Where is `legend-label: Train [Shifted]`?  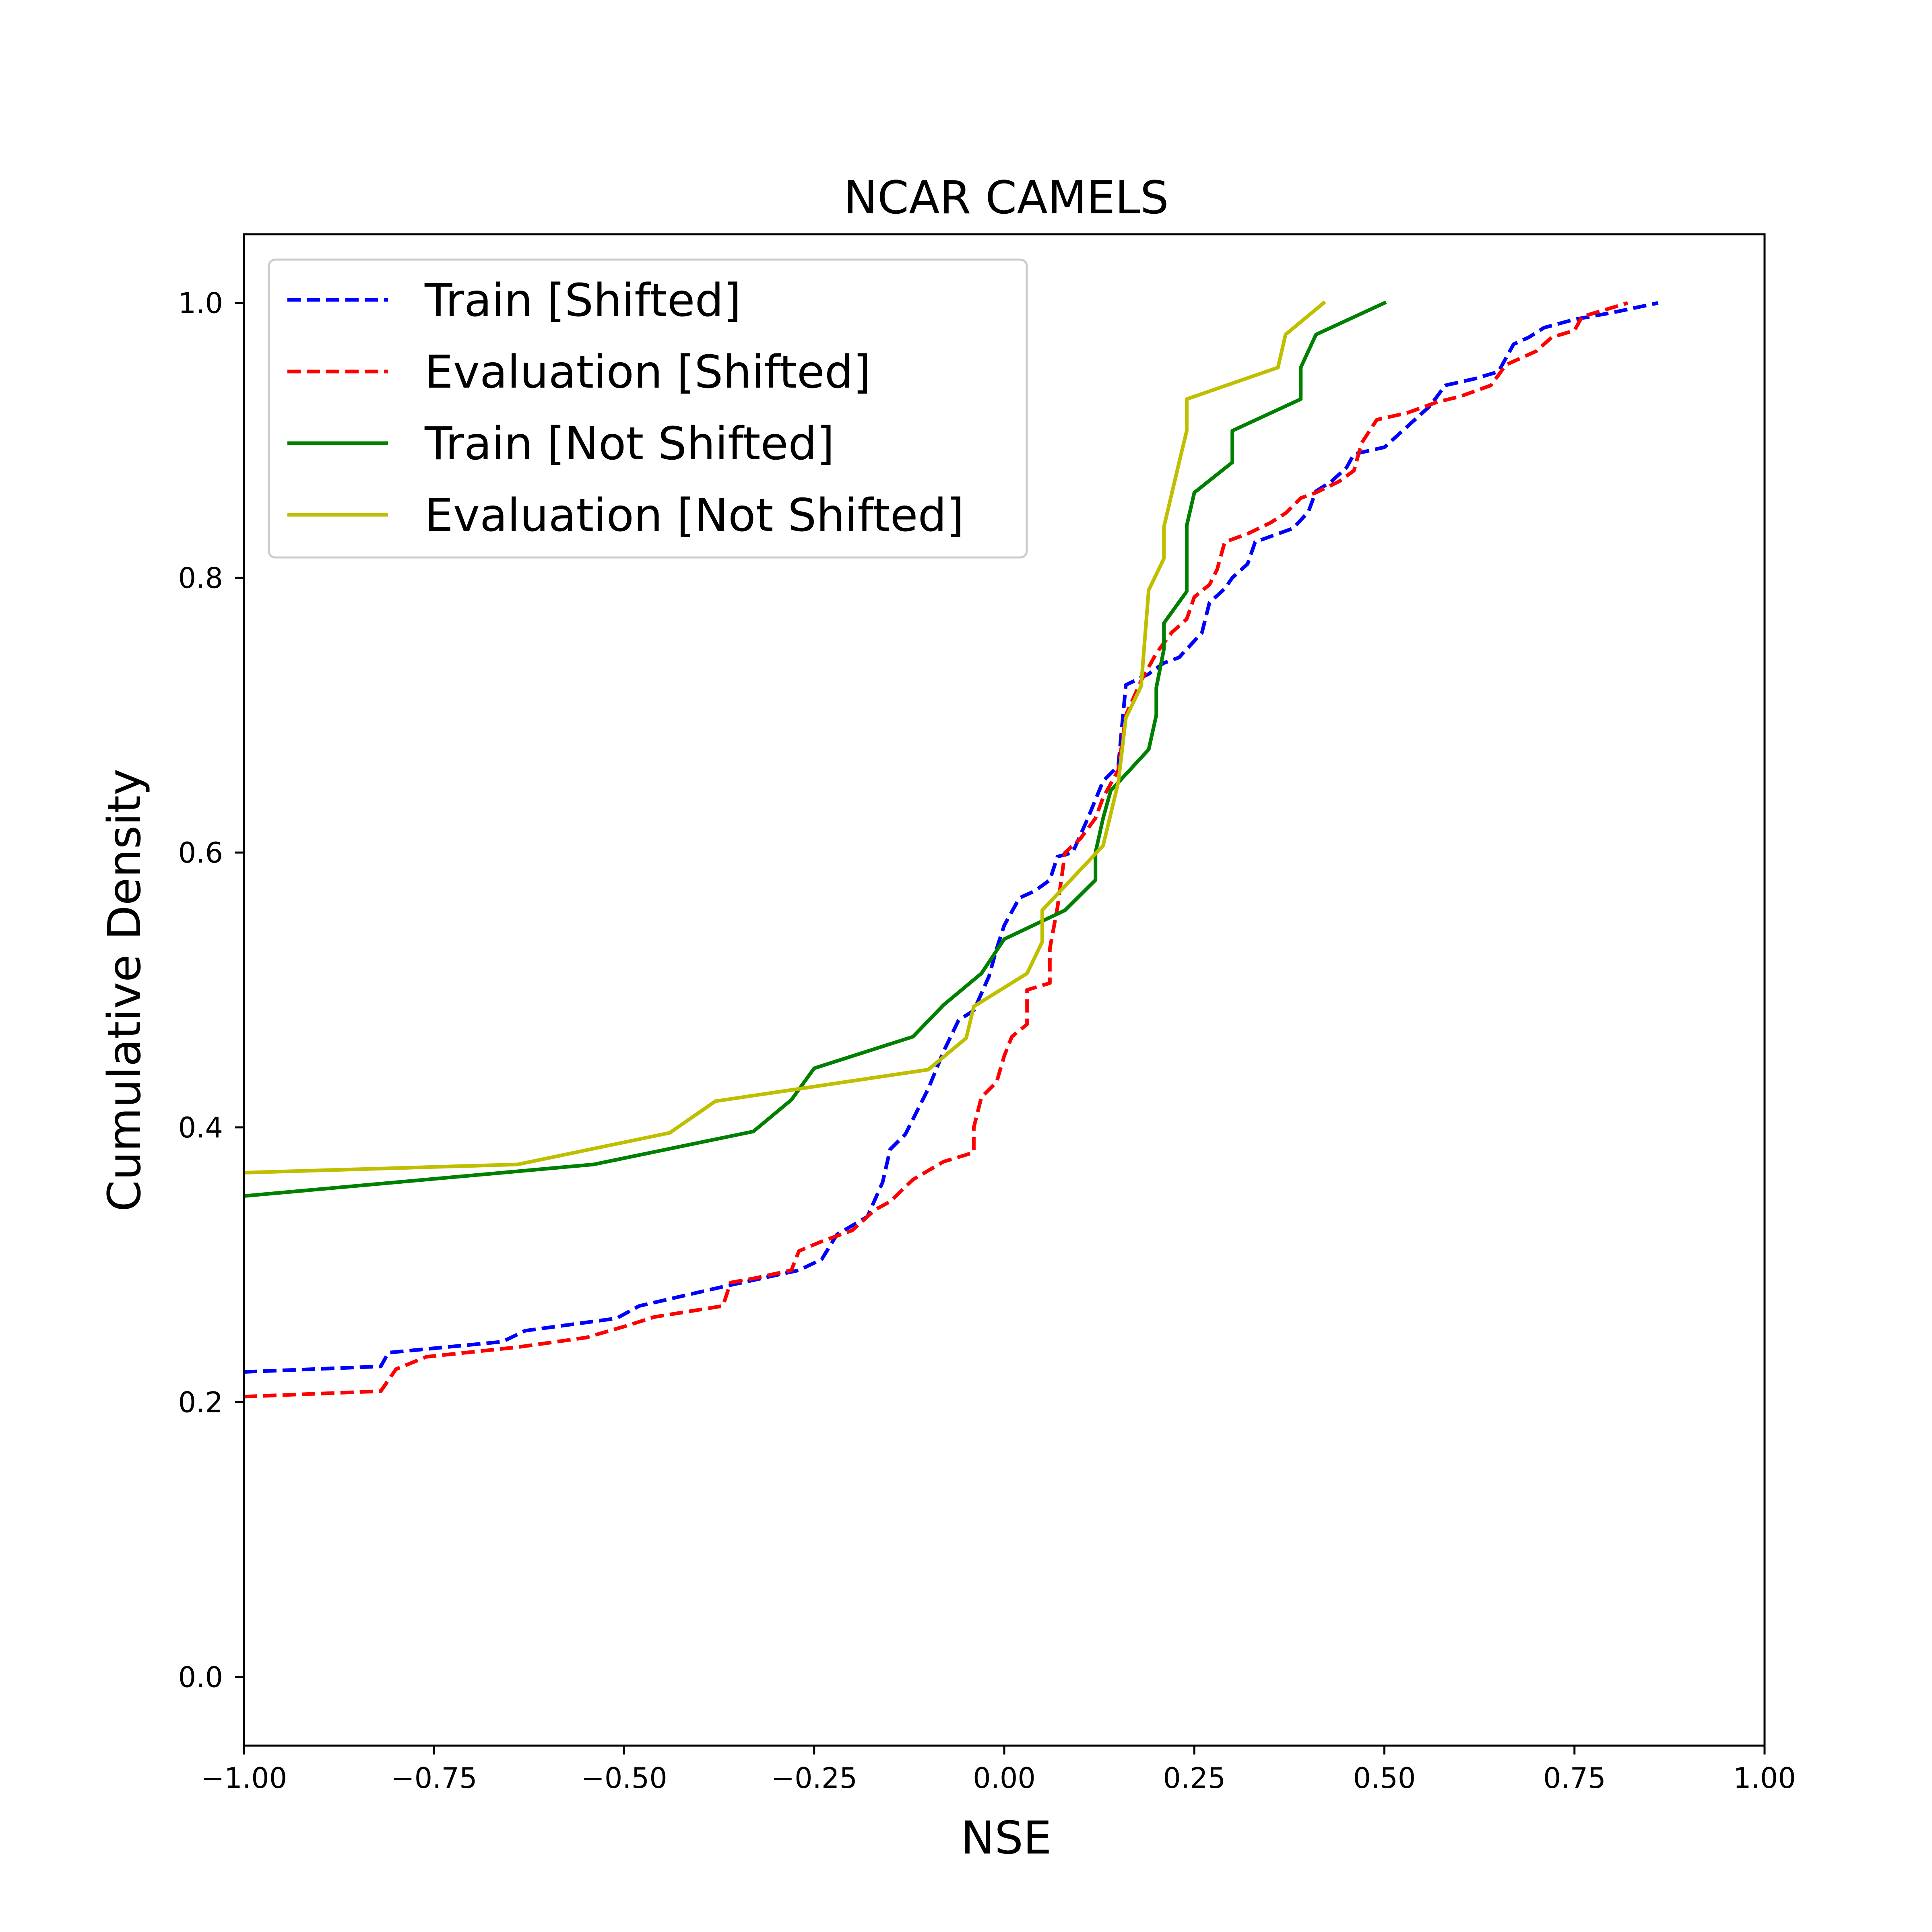 legend-label: Train [Shifted] is located at coordinates (582, 301).